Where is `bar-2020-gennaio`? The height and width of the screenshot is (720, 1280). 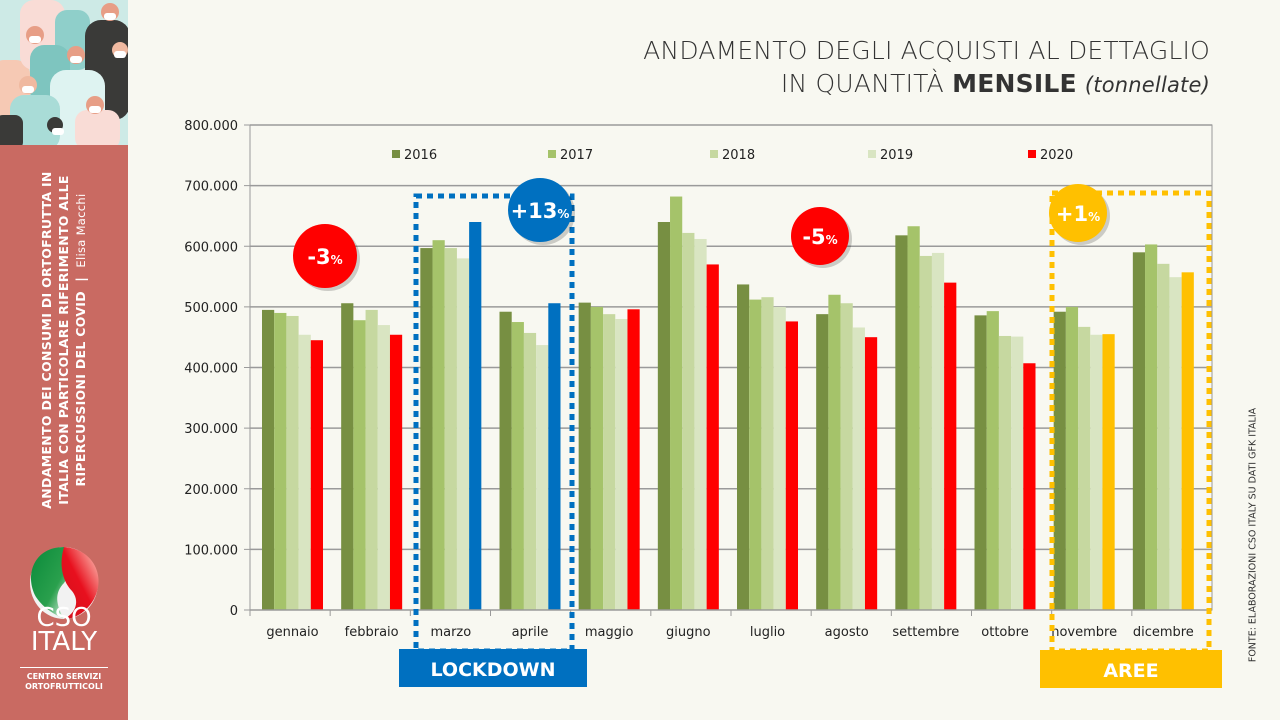 bar-2020-gennaio is located at coordinates (316, 475).